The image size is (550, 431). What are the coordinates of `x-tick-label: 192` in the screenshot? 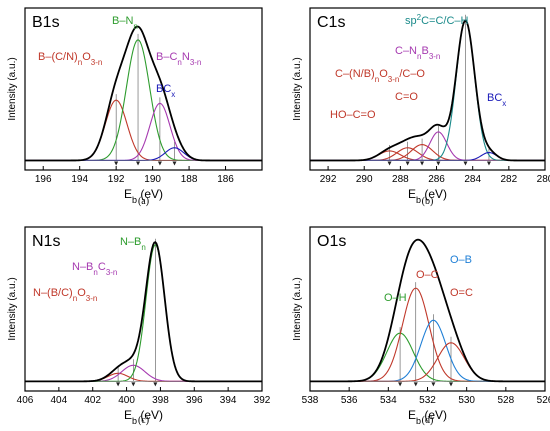 It's located at (116, 179).